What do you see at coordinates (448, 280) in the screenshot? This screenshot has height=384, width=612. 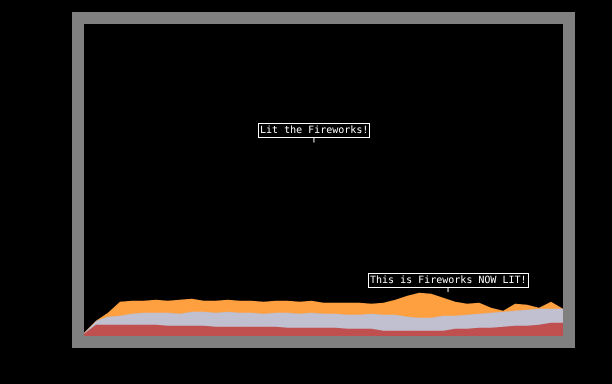 I see `text: This is Fireworks NOW LIT!` at bounding box center [448, 280].